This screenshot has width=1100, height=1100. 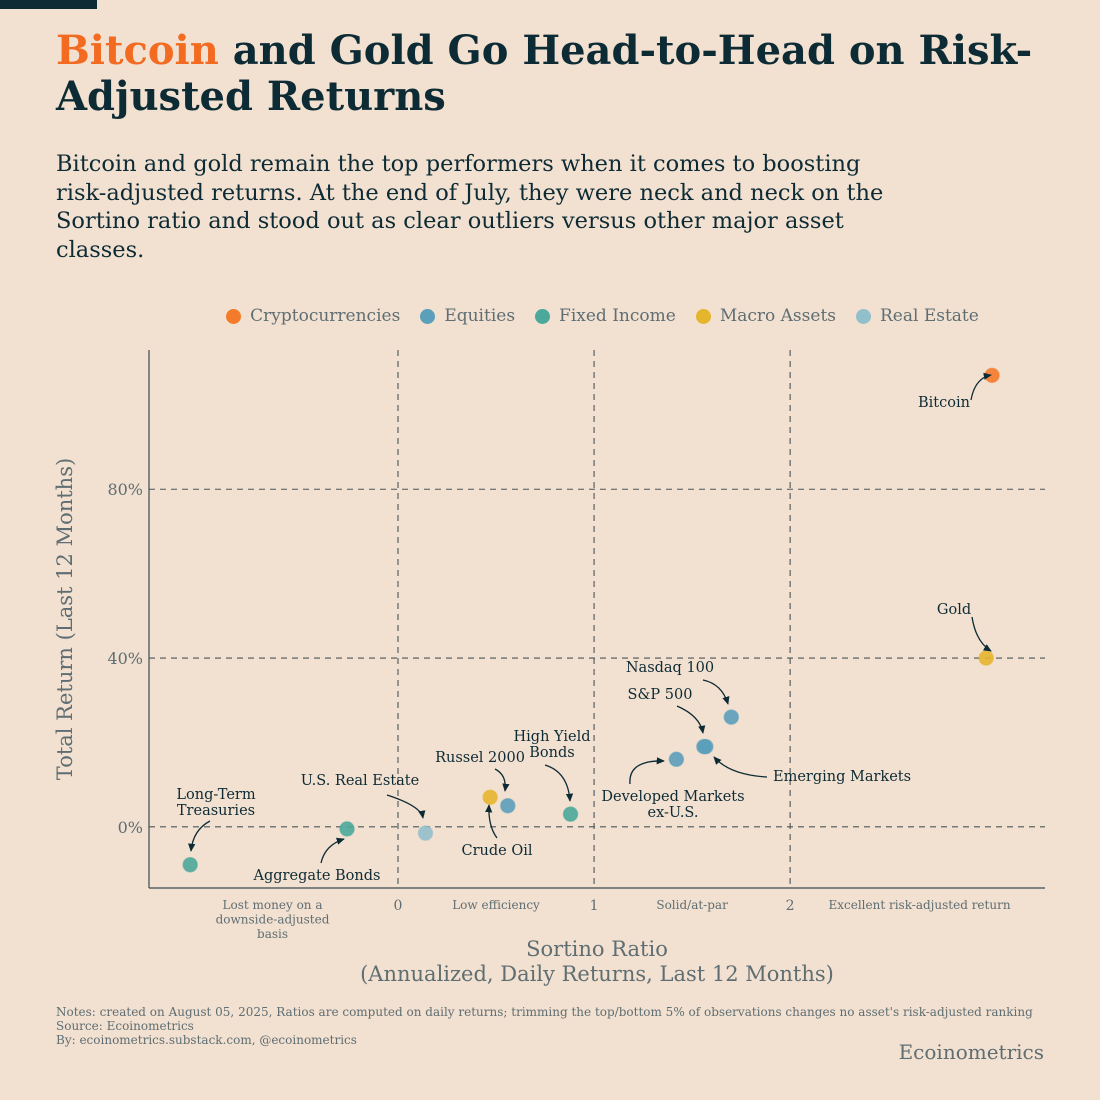 I want to click on annotation-arrow-developed-markets-ex-u-s, so click(x=647, y=771).